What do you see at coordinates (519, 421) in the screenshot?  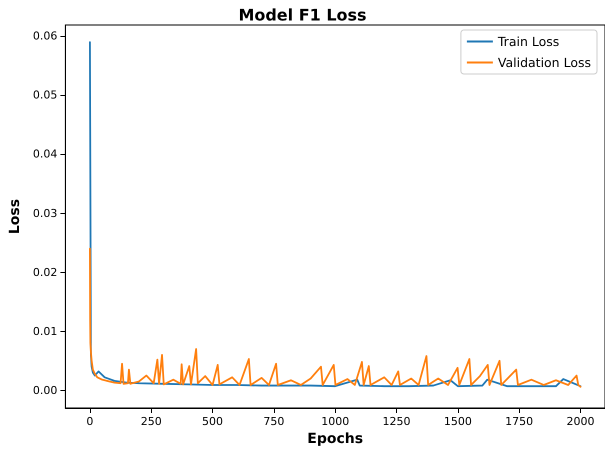 I see `x-tick-label: 1750` at bounding box center [519, 421].